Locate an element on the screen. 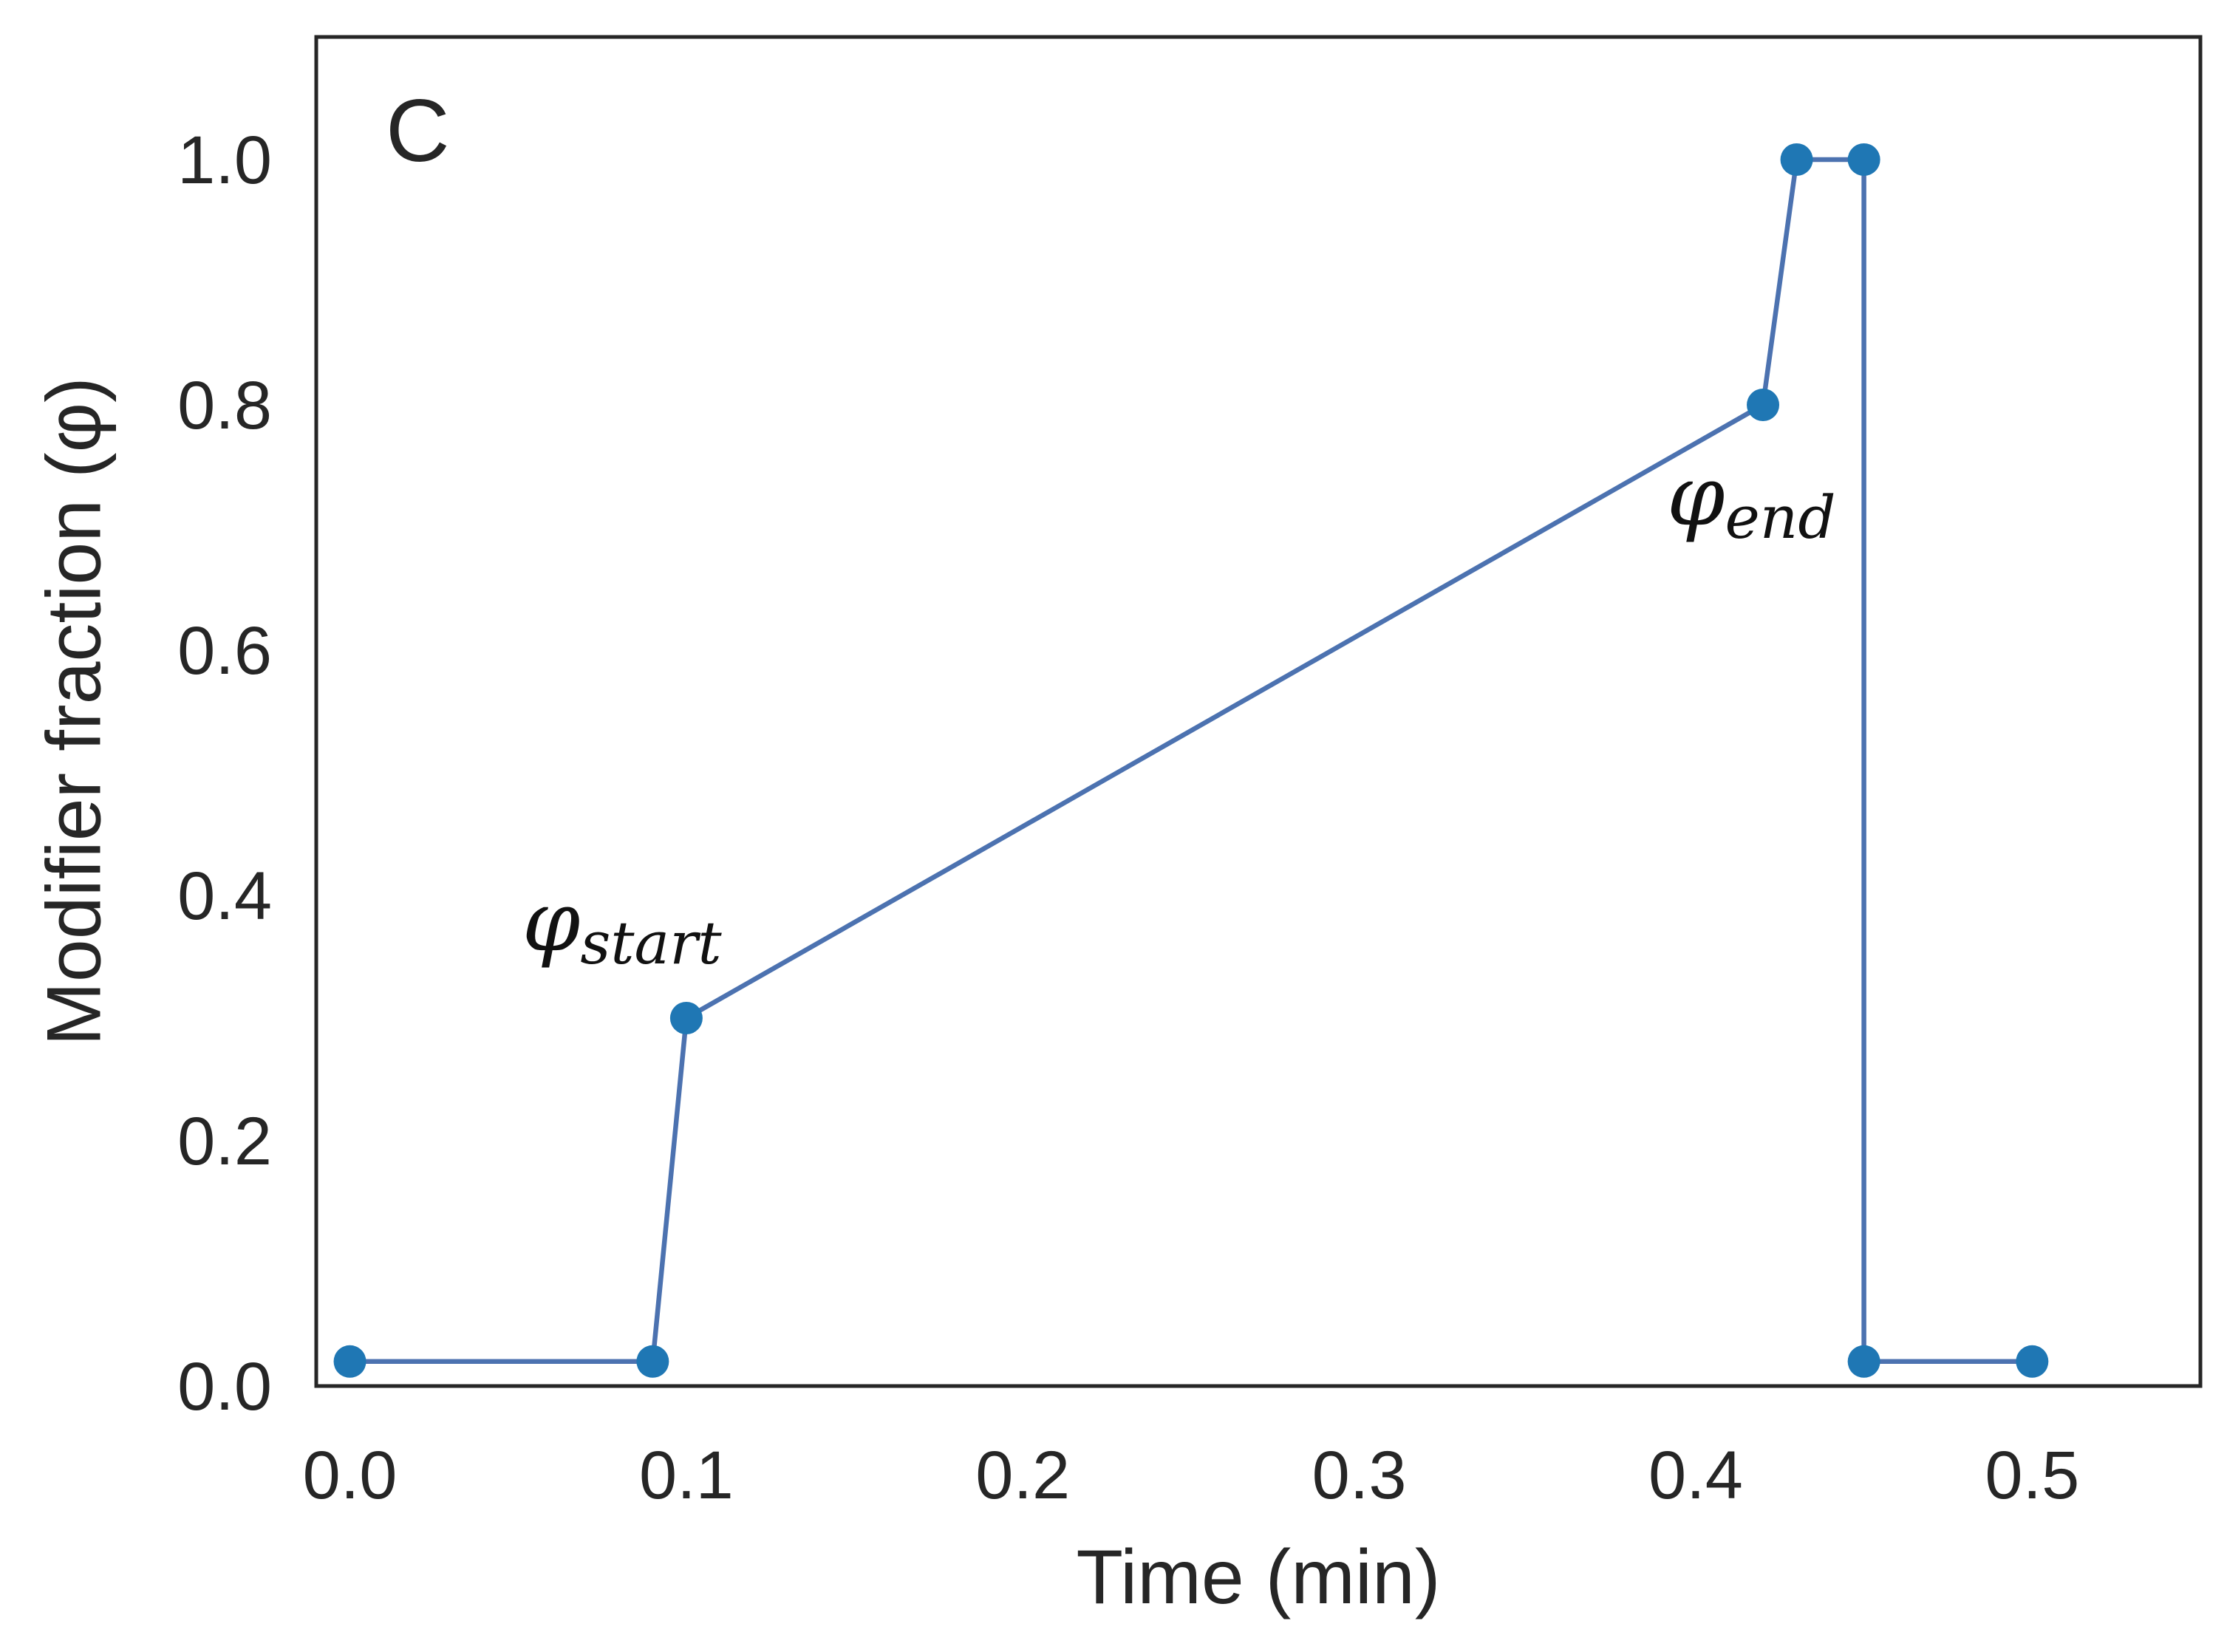 The height and width of the screenshot is (1652, 2227). y-tick-label: 1.0 is located at coordinates (224, 160).